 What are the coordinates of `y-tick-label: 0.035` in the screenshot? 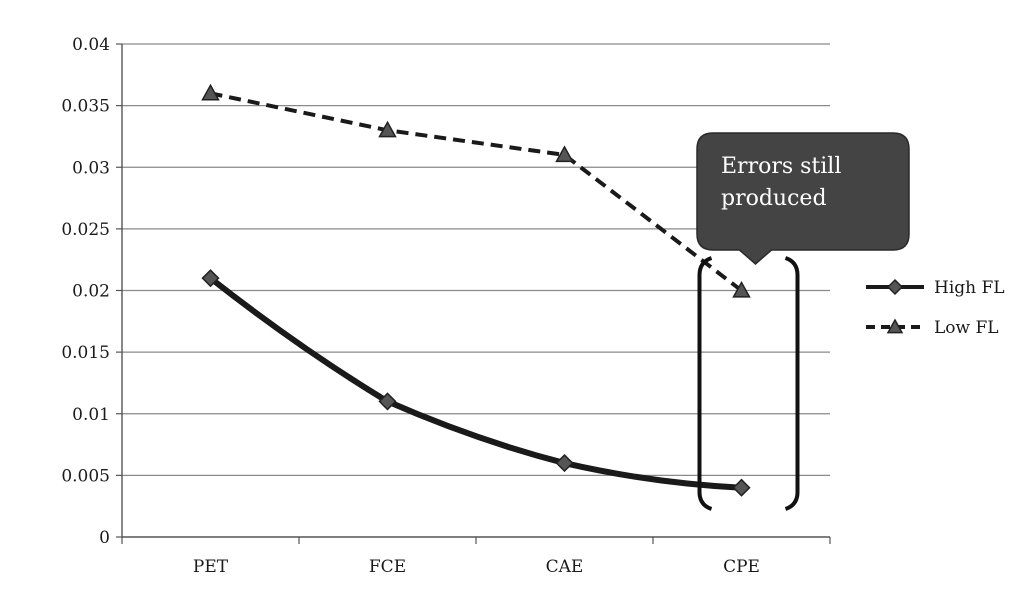 It's located at (85, 107).